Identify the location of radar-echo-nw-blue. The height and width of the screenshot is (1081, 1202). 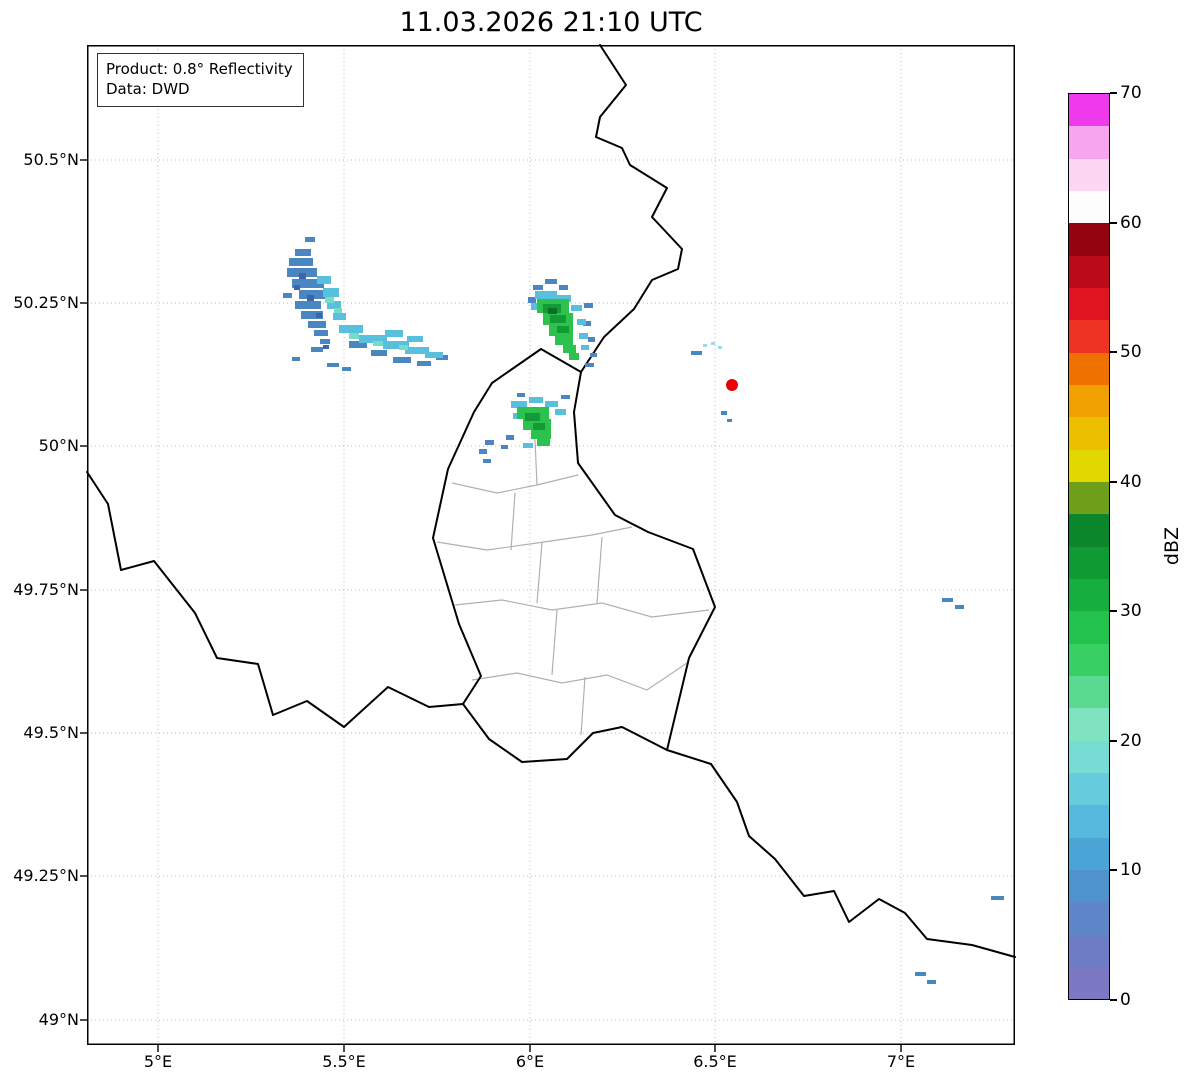
(365, 304).